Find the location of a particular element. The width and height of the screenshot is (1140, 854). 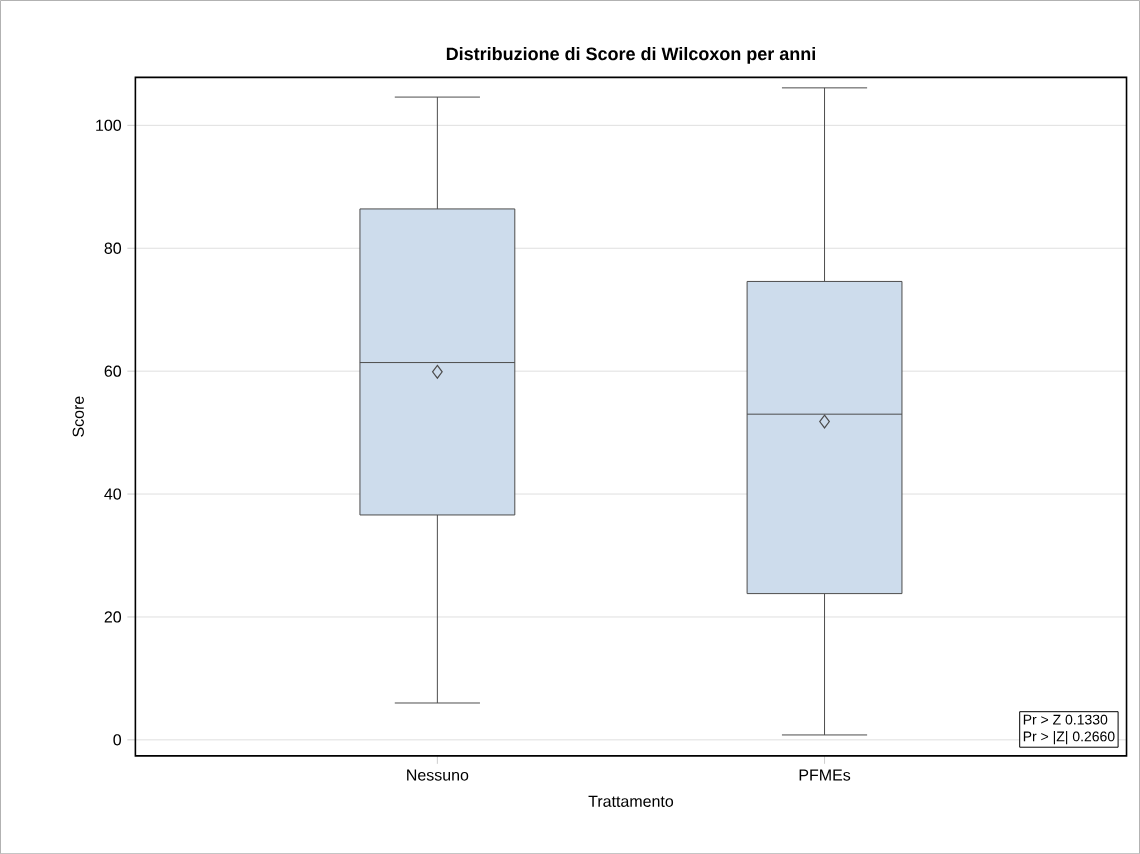

y-tick-label: 60 is located at coordinates (113, 371).